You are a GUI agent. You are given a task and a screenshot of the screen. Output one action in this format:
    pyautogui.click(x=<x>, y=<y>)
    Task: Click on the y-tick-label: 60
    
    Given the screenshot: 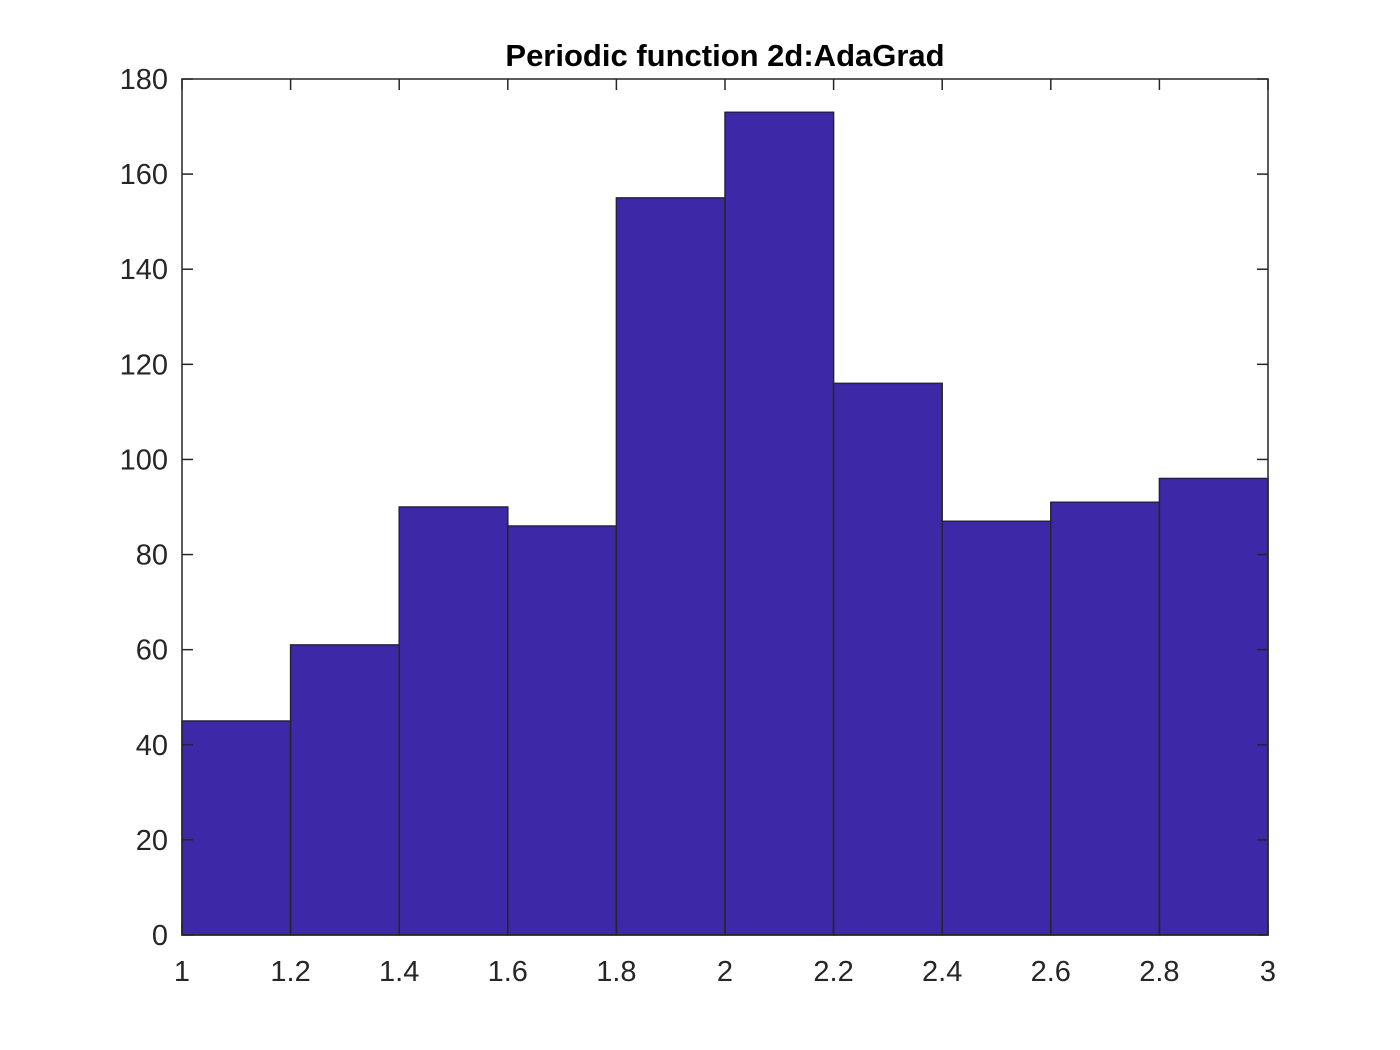 What is the action you would take?
    pyautogui.click(x=152, y=651)
    